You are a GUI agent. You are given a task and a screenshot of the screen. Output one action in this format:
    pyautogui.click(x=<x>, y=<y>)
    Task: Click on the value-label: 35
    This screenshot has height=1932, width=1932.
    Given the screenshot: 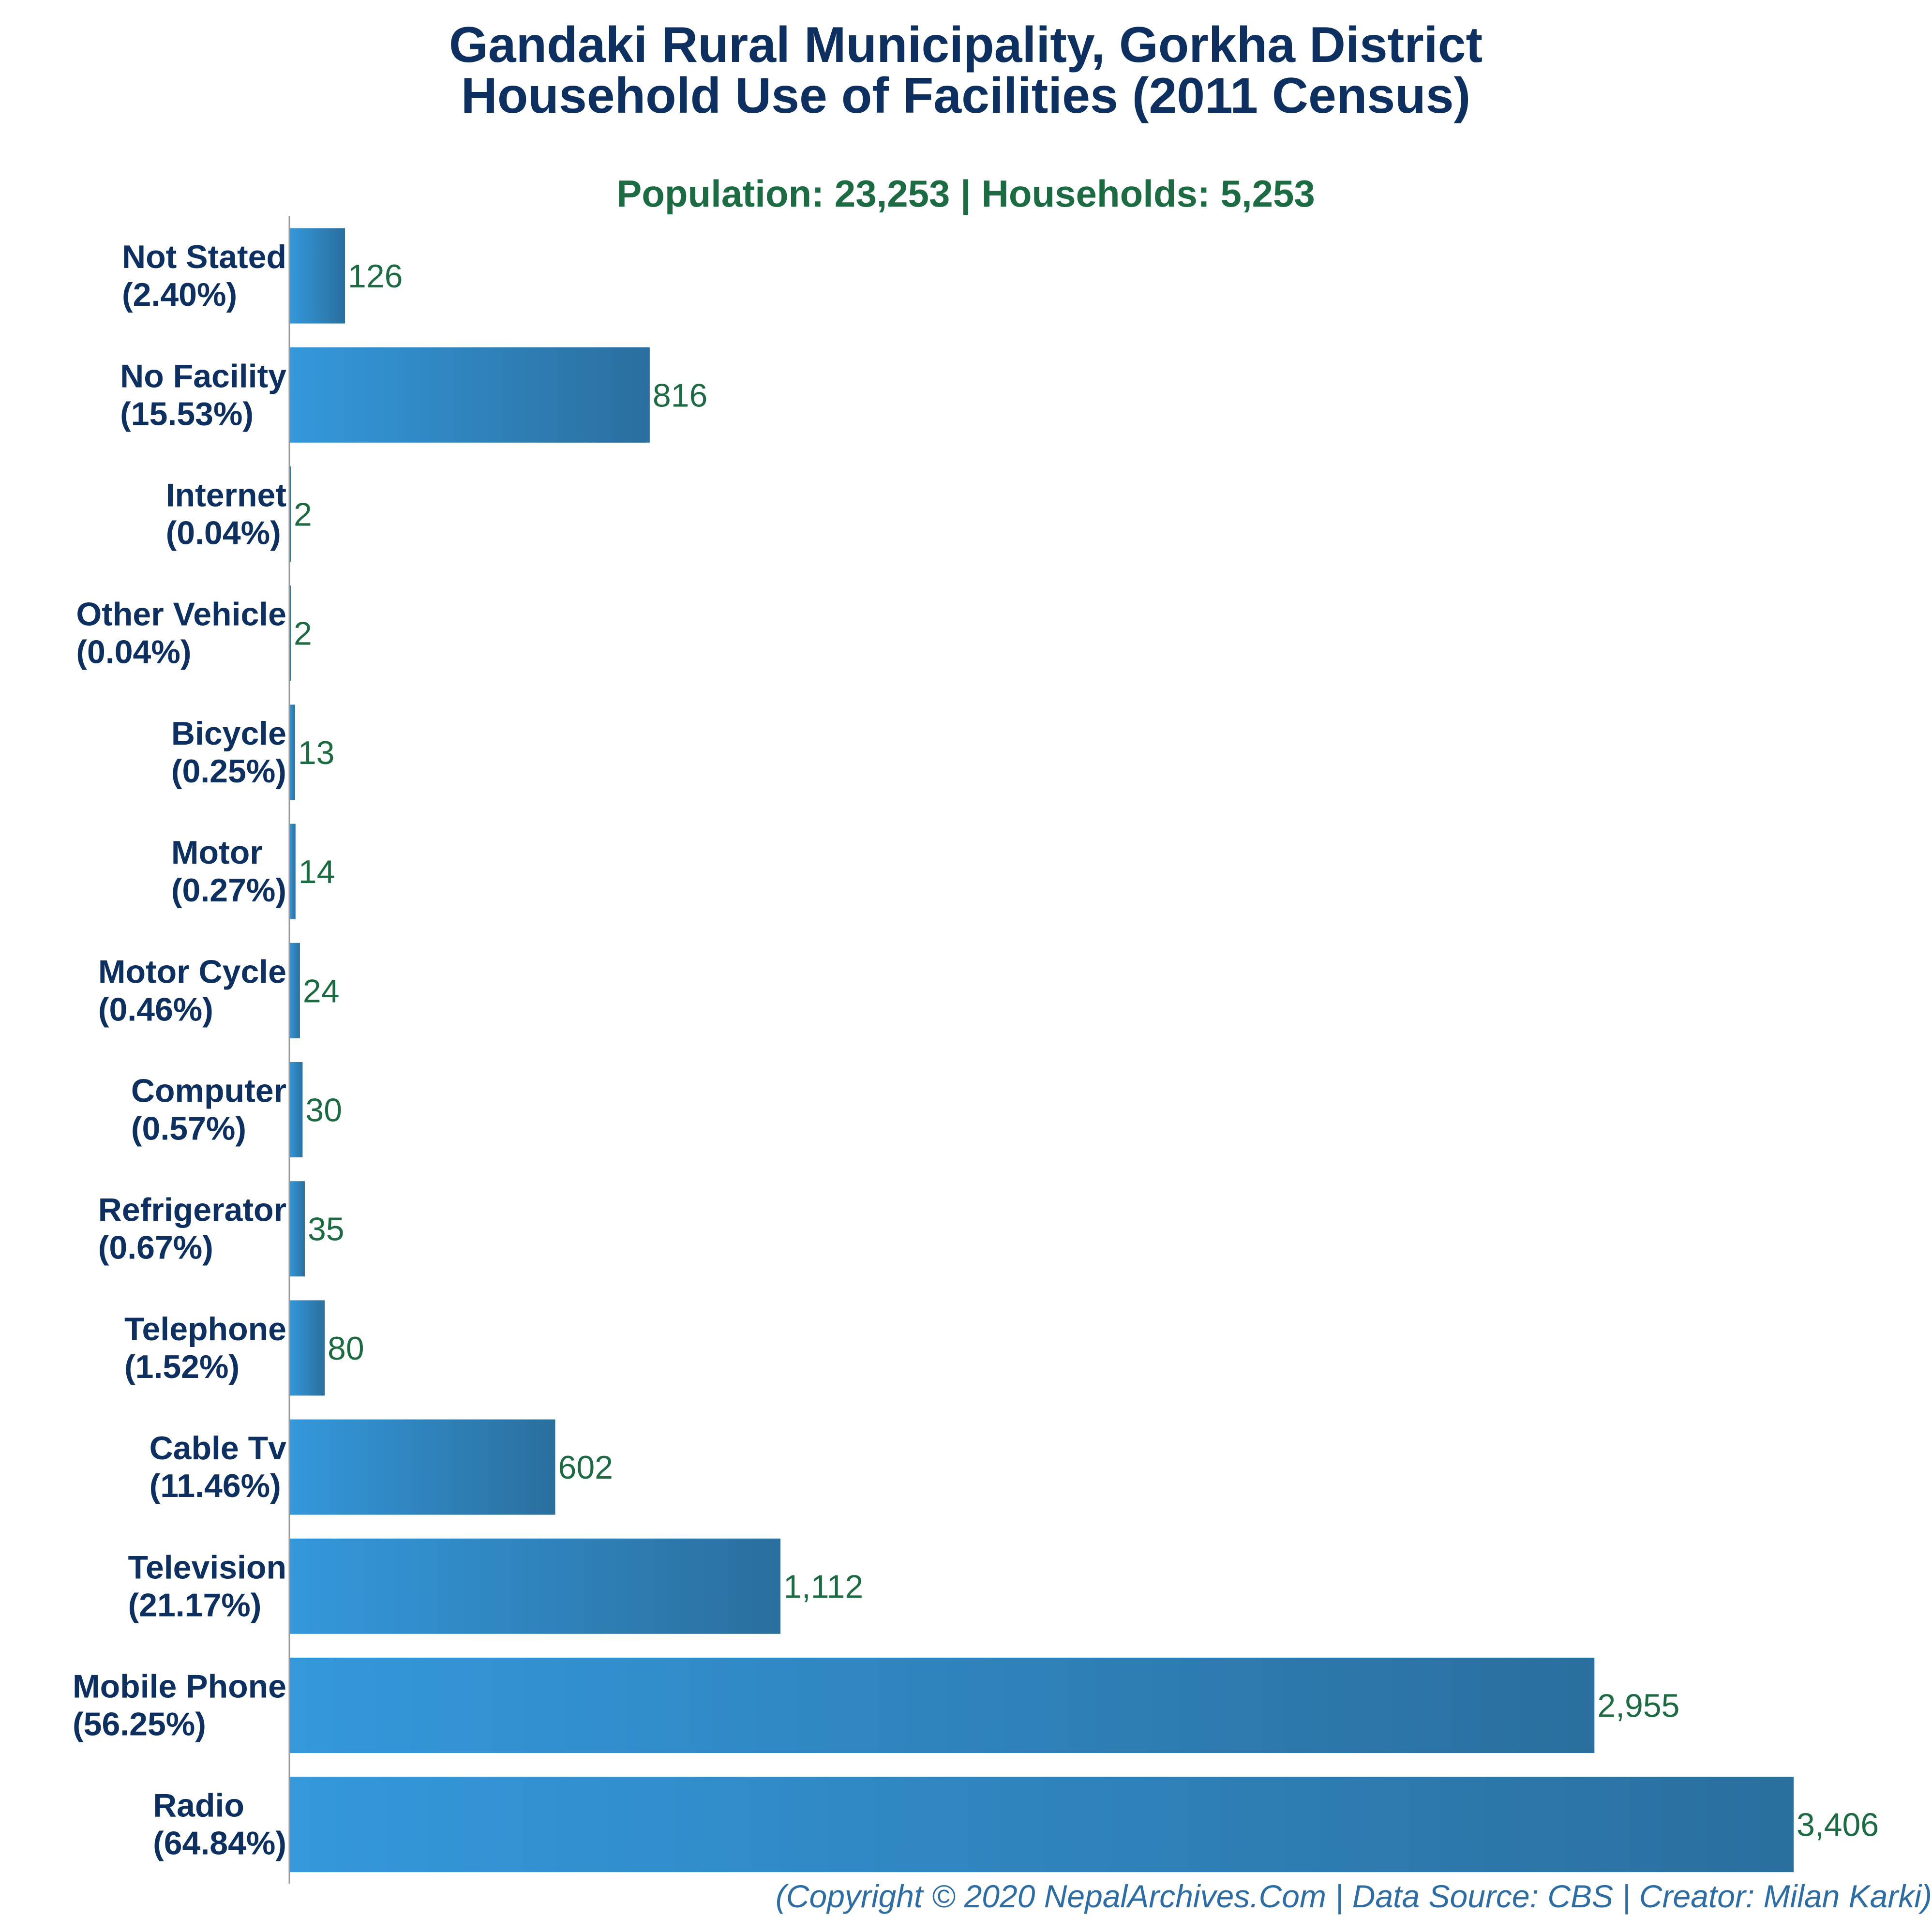 What is the action you would take?
    pyautogui.click(x=326, y=1229)
    